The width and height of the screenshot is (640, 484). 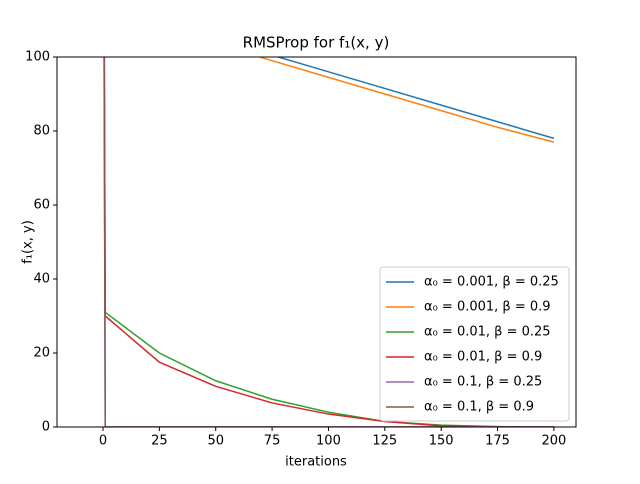 What do you see at coordinates (103, 441) in the screenshot?
I see `x-tick-label: 0` at bounding box center [103, 441].